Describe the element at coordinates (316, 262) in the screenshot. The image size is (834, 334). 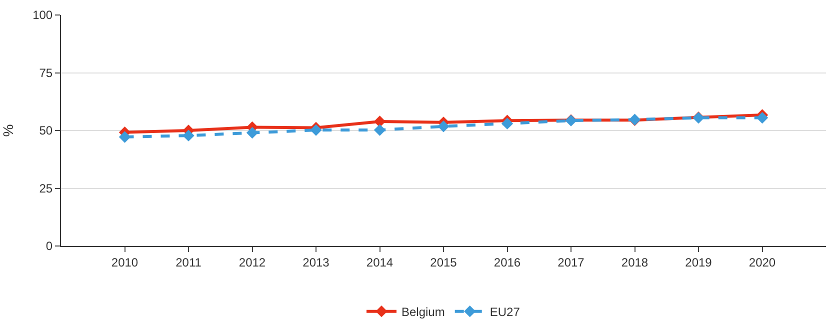
I see `x-tick-label: 2013` at that location.